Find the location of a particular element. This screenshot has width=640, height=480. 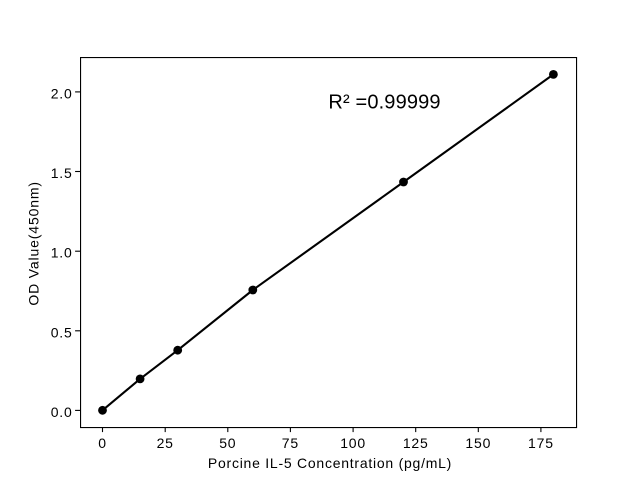

svg-text: 2.0 is located at coordinates (62, 93).